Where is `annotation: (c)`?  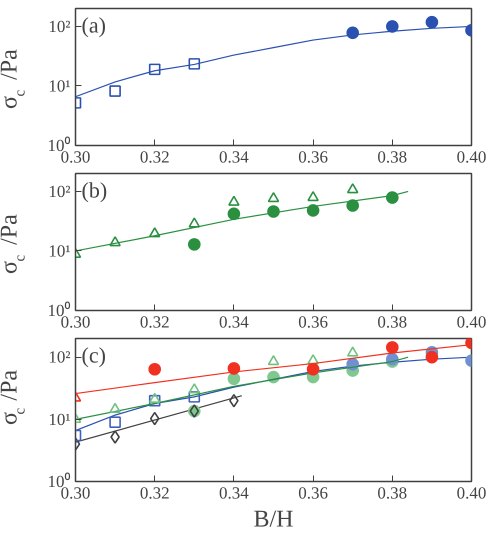
annotation: (c) is located at coordinates (94, 355).